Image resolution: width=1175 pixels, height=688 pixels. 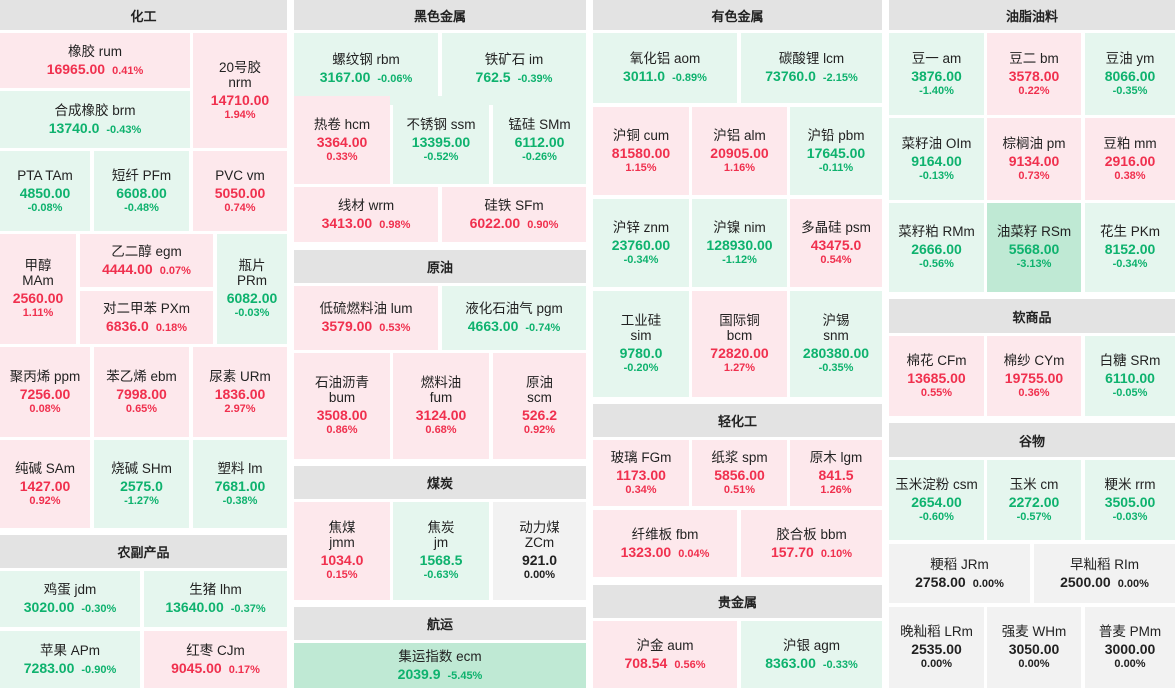 What do you see at coordinates (440, 665) in the screenshot?
I see `commodity-tile: 集运指数 ecm 2039.9 -5.45%` at bounding box center [440, 665].